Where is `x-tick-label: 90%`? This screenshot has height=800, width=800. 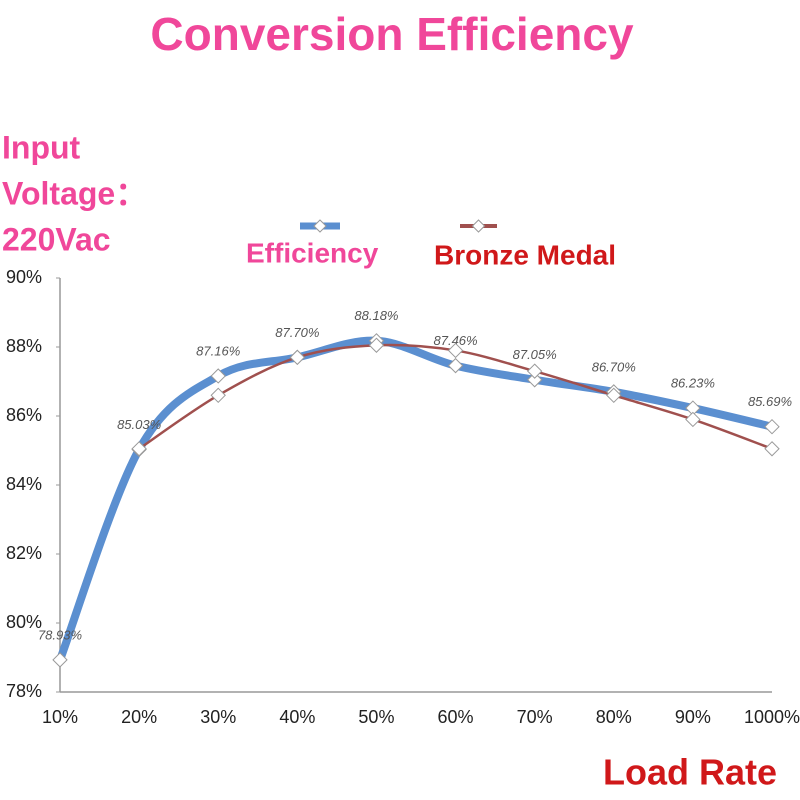
x-tick-label: 90% is located at coordinates (693, 717).